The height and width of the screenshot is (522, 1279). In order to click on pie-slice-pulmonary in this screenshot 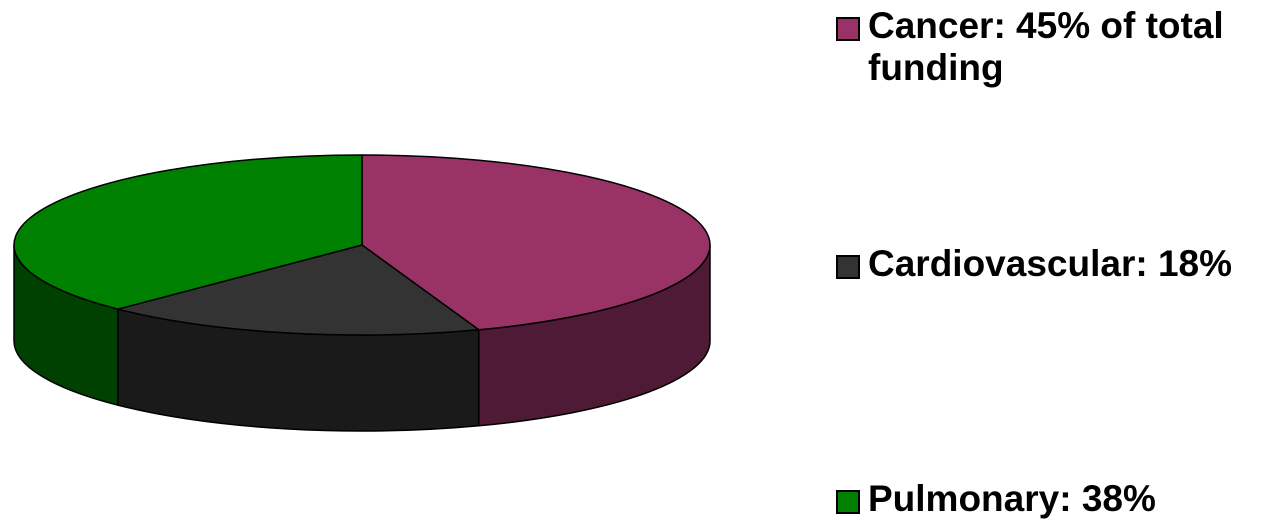, I will do `click(188, 232)`.